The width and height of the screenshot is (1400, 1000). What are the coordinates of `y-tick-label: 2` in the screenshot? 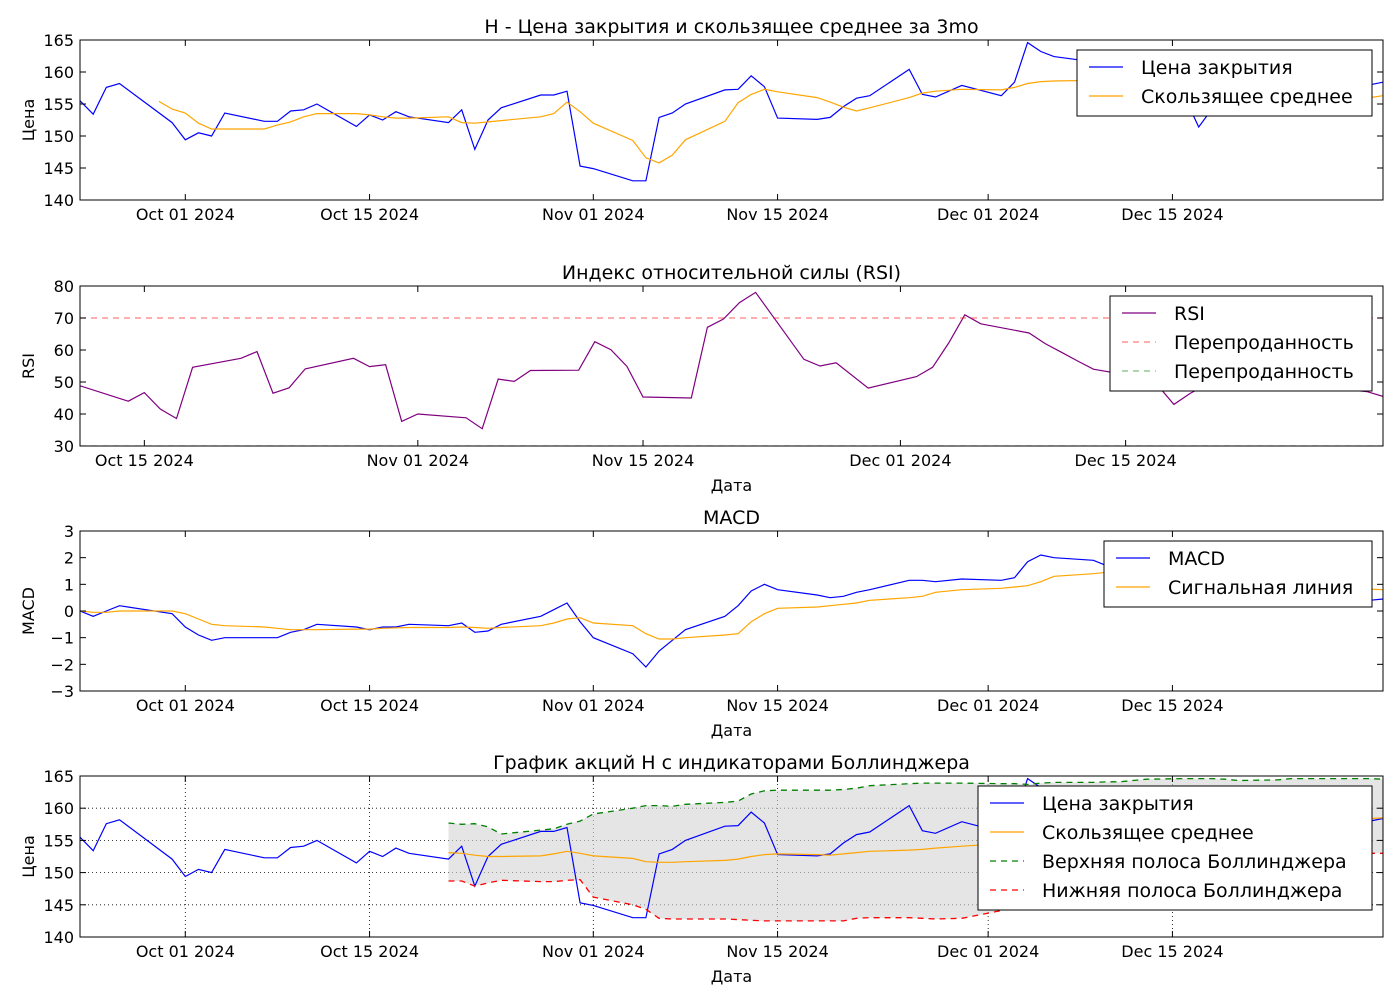 It's located at (69, 558).